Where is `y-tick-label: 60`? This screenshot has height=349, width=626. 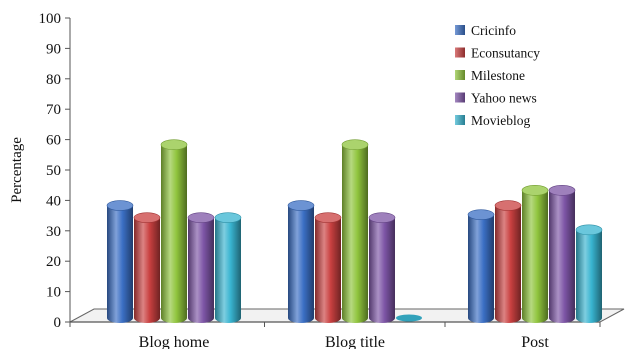
y-tick-label: 60 is located at coordinates (53, 141).